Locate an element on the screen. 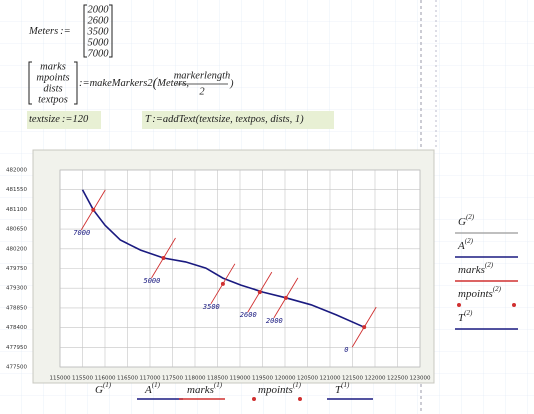  y-tick-label: 478850 is located at coordinates (16, 308).